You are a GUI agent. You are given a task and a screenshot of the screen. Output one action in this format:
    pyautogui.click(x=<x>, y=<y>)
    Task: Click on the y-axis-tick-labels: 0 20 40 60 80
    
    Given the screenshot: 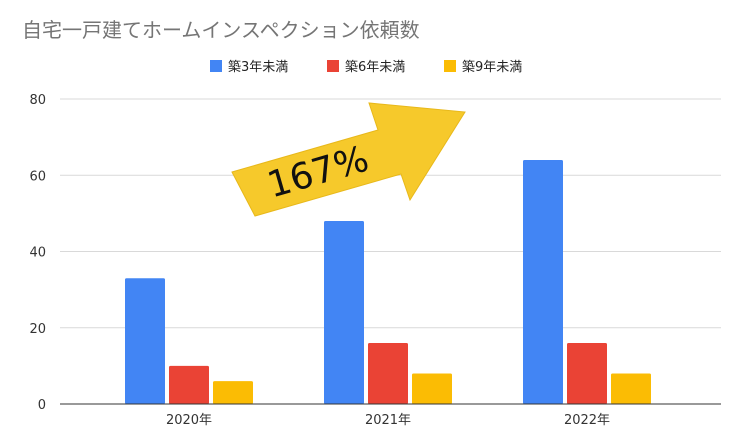 What is the action you would take?
    pyautogui.click(x=37, y=253)
    